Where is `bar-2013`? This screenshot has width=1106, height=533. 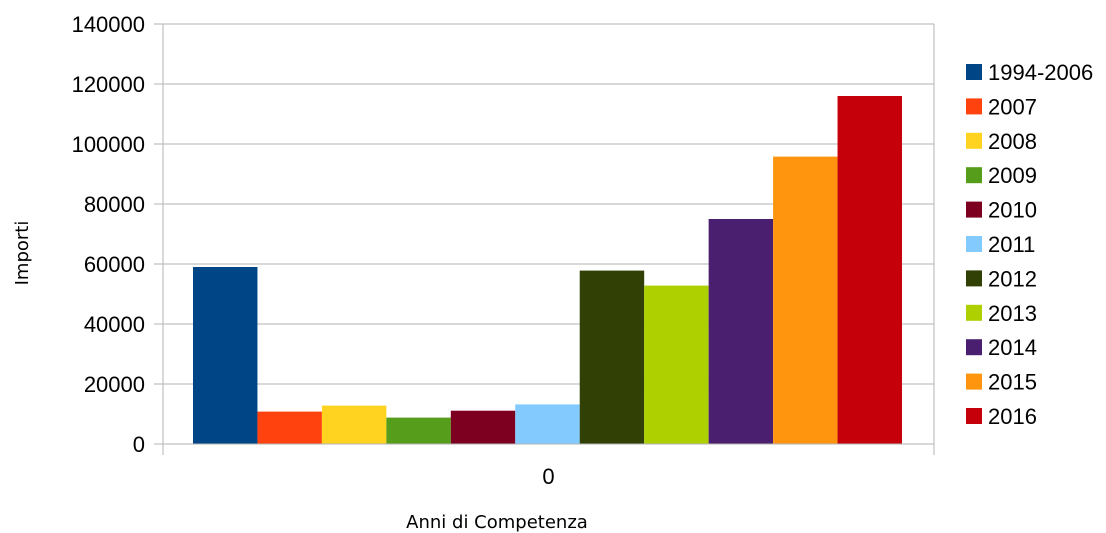
bar-2013 is located at coordinates (676, 364).